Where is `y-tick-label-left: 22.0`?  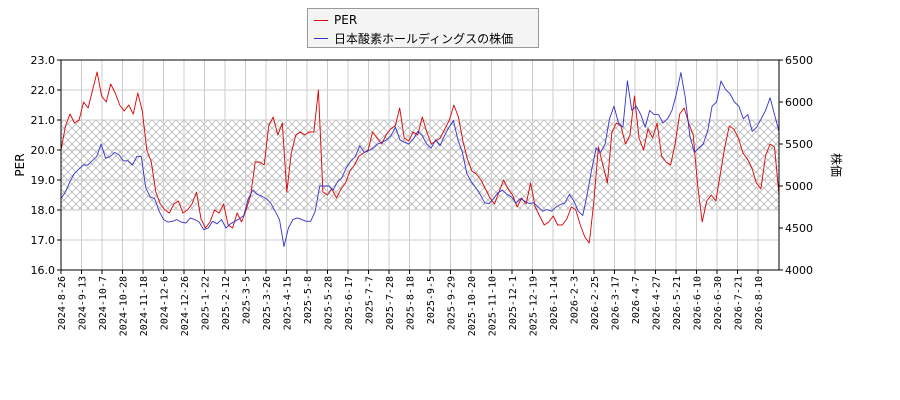
y-tick-label-left: 22.0 is located at coordinates (43, 90).